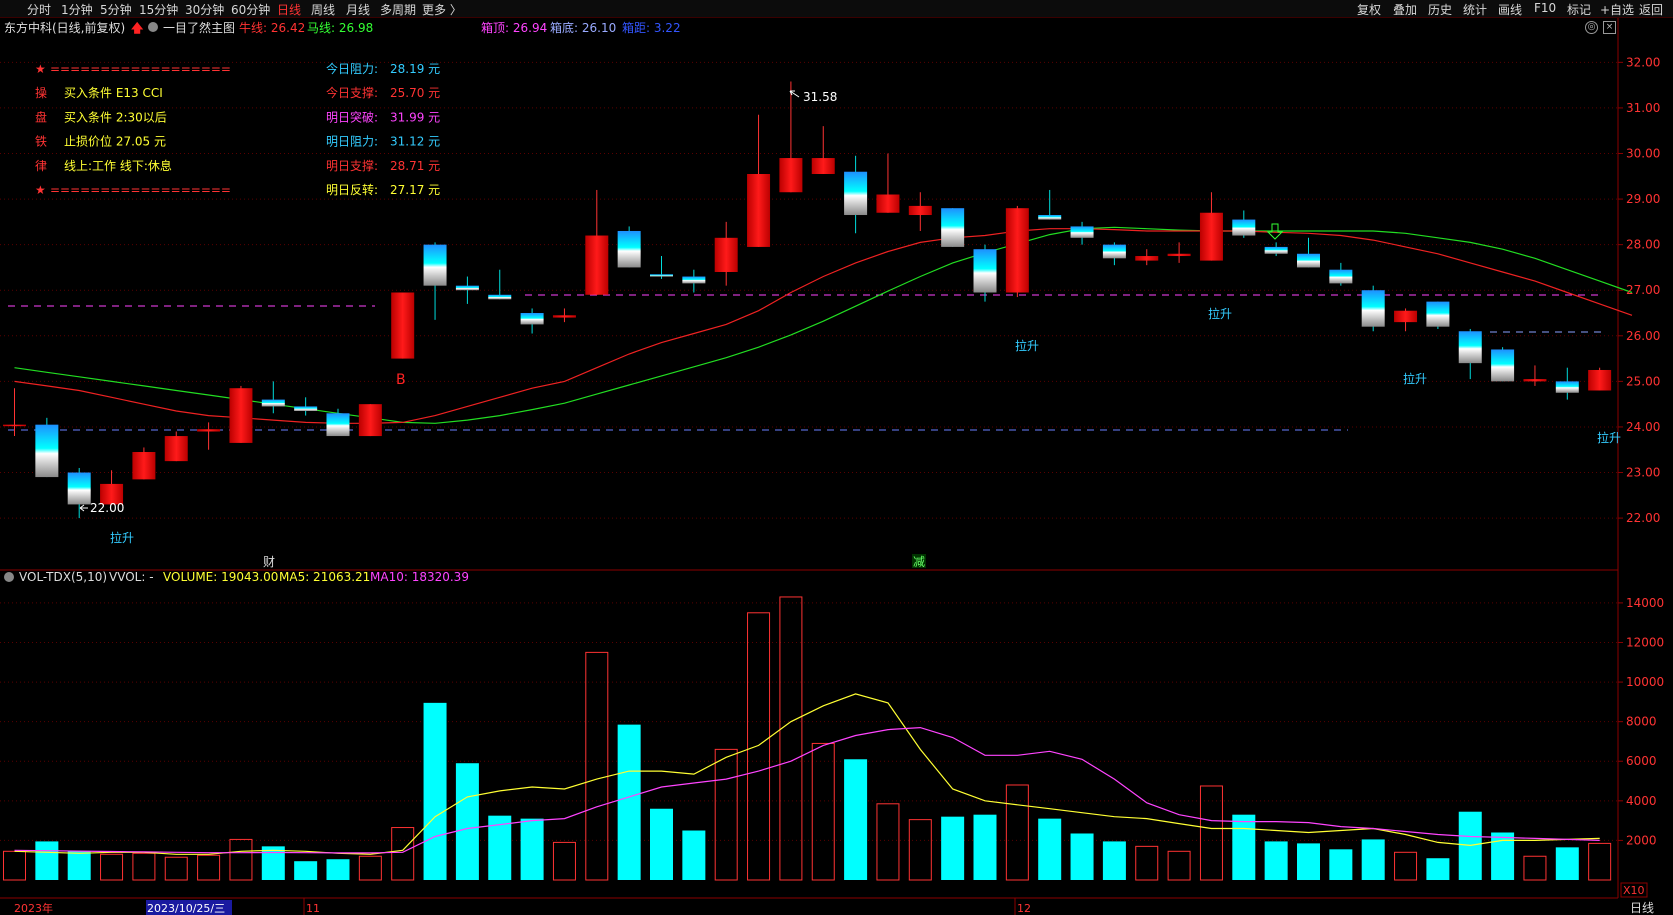  What do you see at coordinates (1475, 10) in the screenshot?
I see `stats-button: 统计` at bounding box center [1475, 10].